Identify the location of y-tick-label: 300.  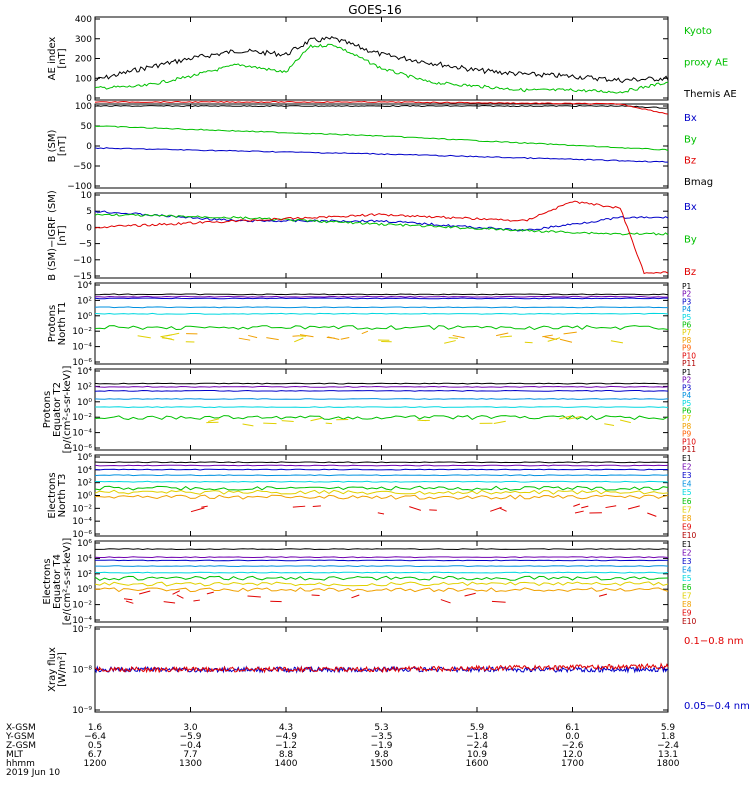
(83, 40).